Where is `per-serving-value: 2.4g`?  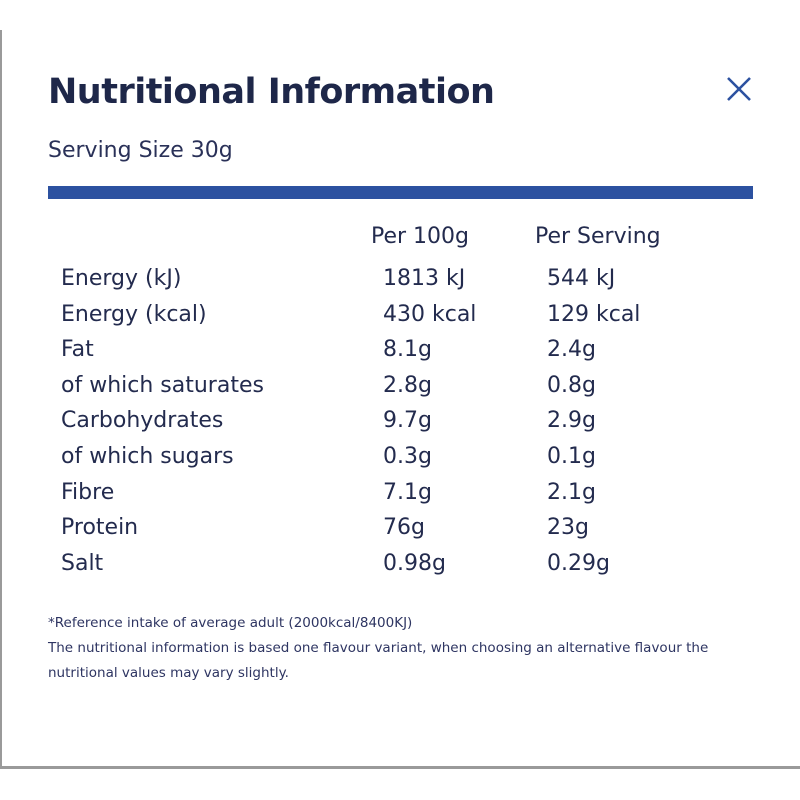
per-serving-value: 2.4g is located at coordinates (571, 350).